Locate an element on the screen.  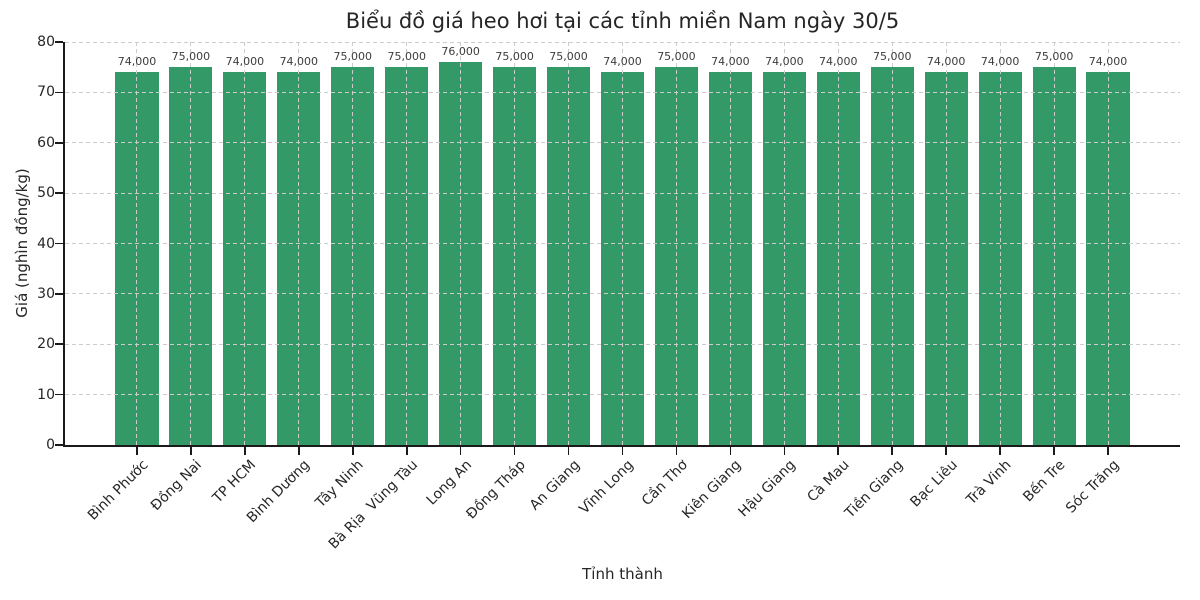
y-tick-label: 50 is located at coordinates (46, 193).